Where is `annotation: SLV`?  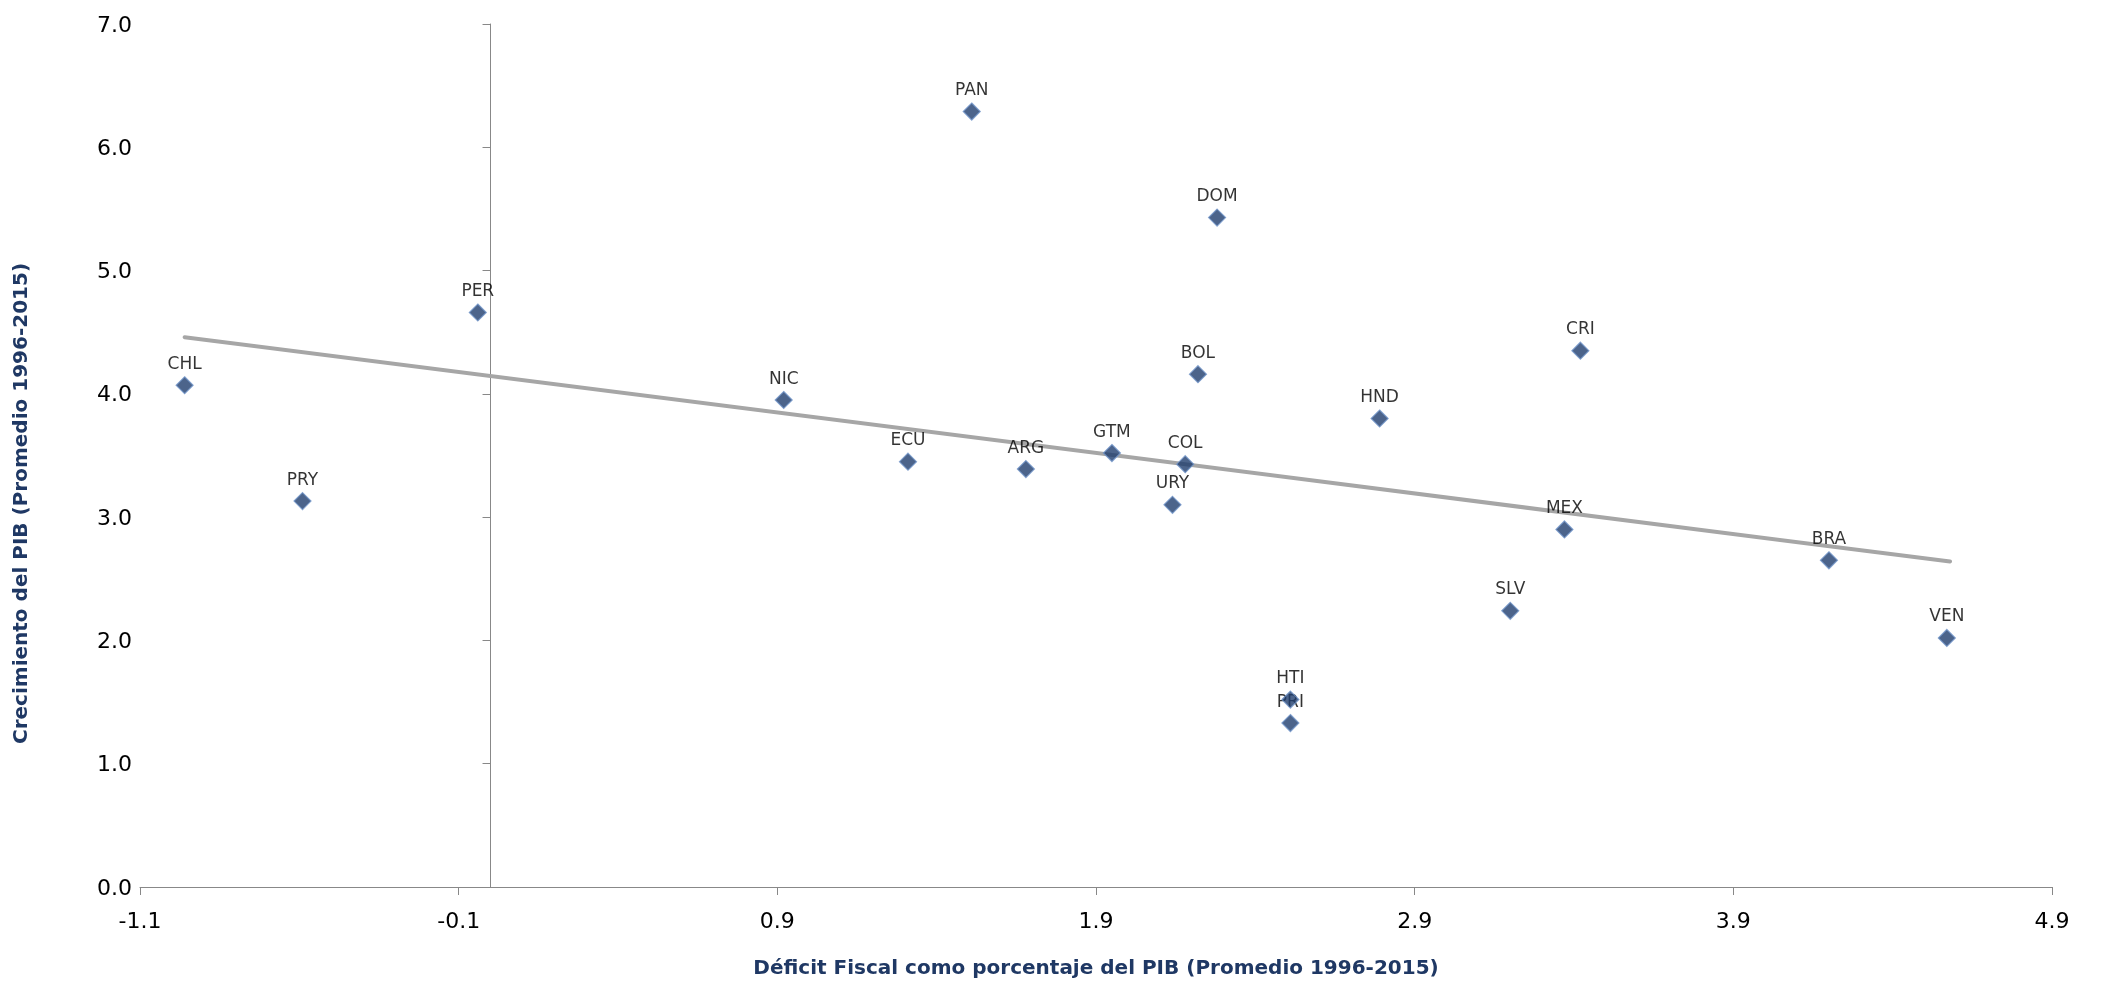 annotation: SLV is located at coordinates (1510, 588).